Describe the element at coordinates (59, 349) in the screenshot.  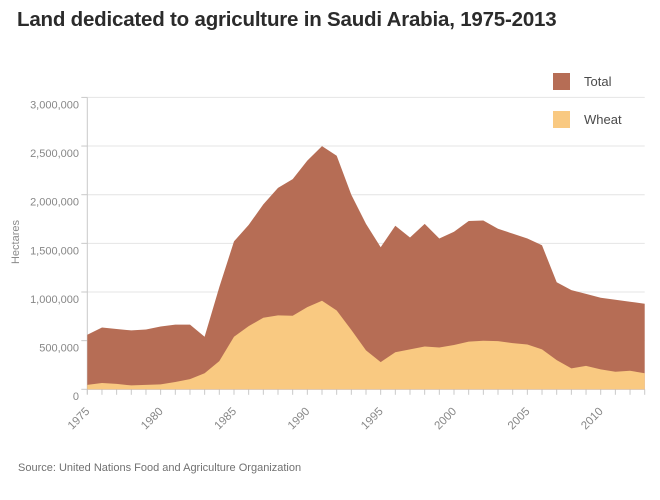
I see `y-tick-label: 500,000` at that location.